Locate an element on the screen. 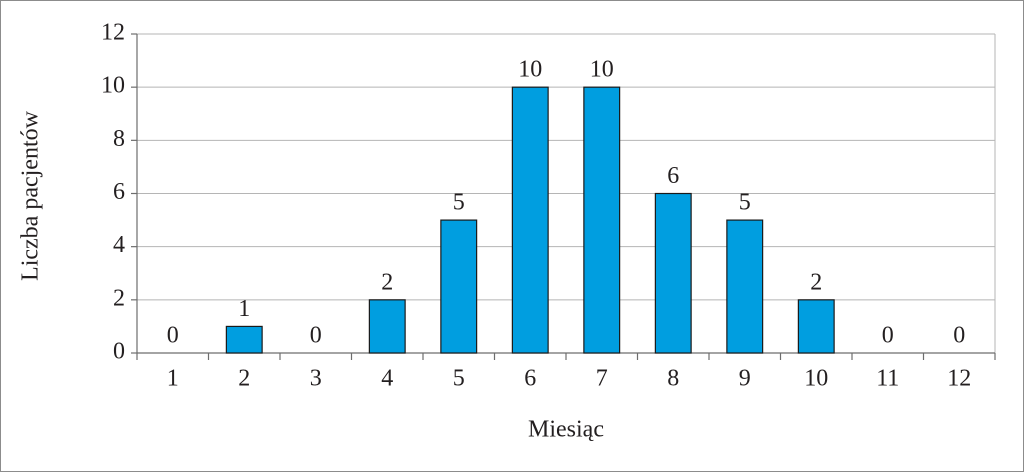  y-tick-label: 12 is located at coordinates (113, 33).